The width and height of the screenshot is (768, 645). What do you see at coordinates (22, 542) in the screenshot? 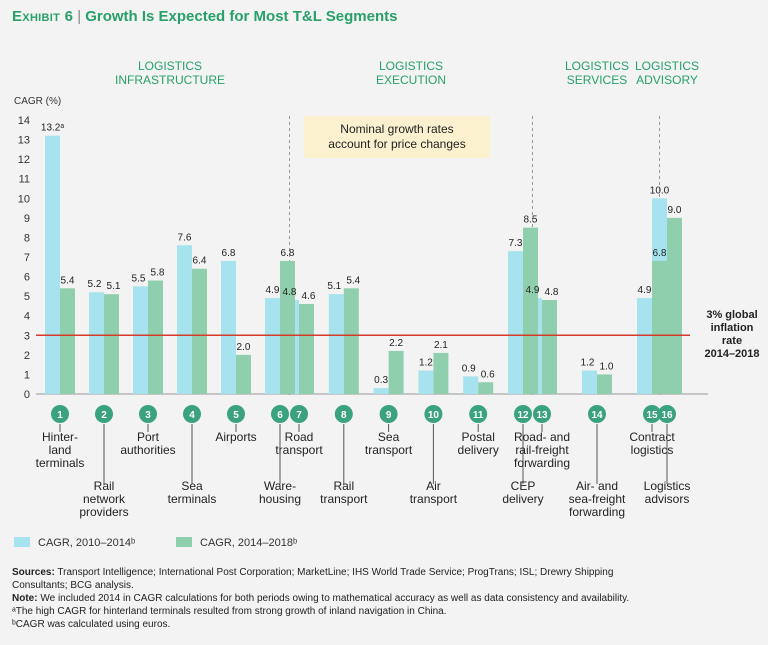
I see `legend-swatch-series1` at bounding box center [22, 542].